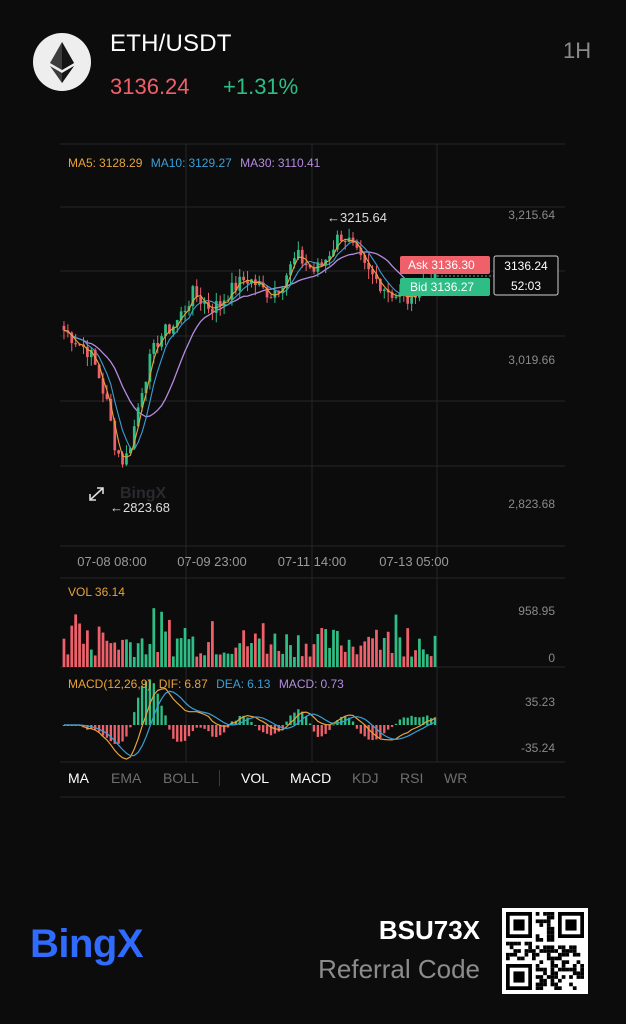 The image size is (626, 1024). I want to click on tab-boll: BOLL, so click(181, 778).